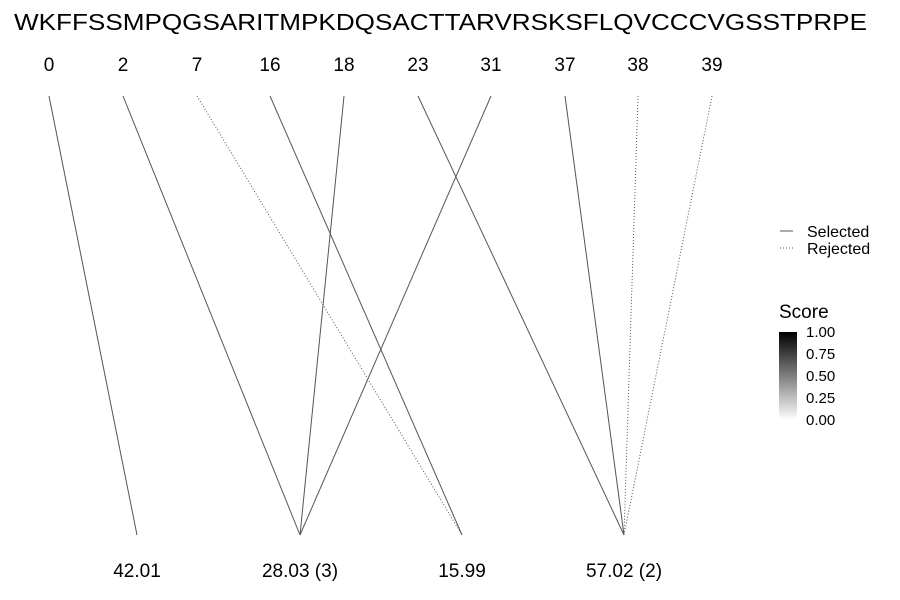 The height and width of the screenshot is (600, 900). I want to click on score-legend: Score 1.00 0.75 0.50 0.25 0.00, so click(807, 365).